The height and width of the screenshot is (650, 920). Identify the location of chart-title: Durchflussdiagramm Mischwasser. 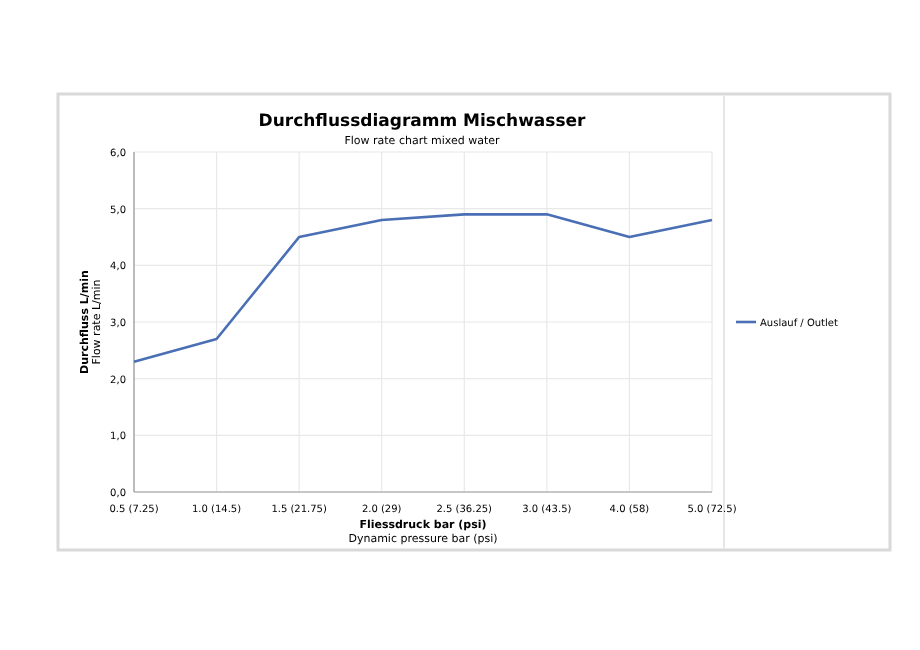
(423, 122).